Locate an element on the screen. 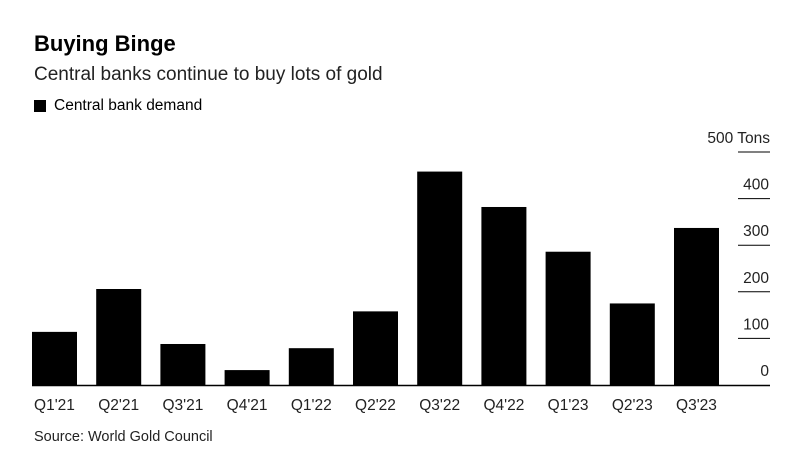  x-tick-label: Q3'23 is located at coordinates (696, 405).